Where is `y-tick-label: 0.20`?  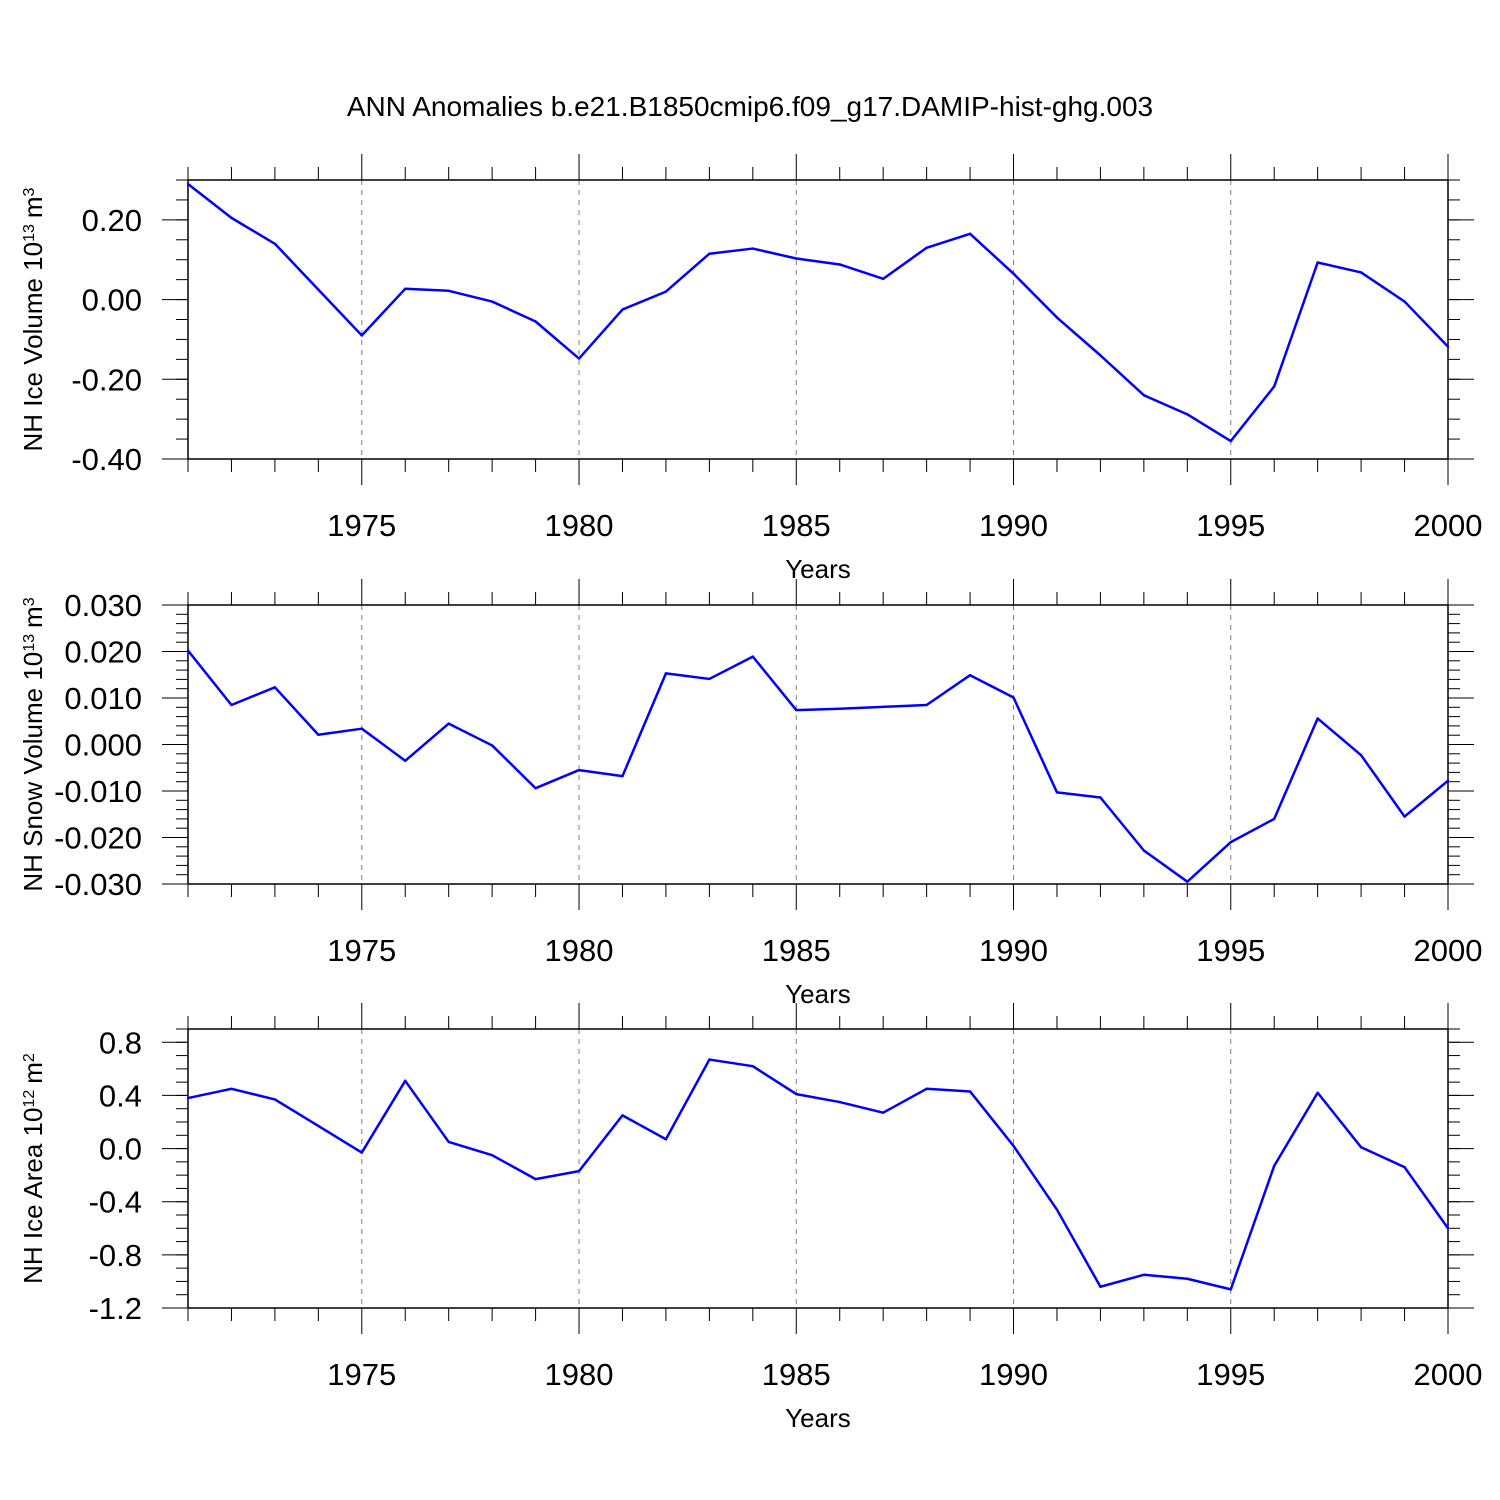 y-tick-label: 0.20 is located at coordinates (112, 220).